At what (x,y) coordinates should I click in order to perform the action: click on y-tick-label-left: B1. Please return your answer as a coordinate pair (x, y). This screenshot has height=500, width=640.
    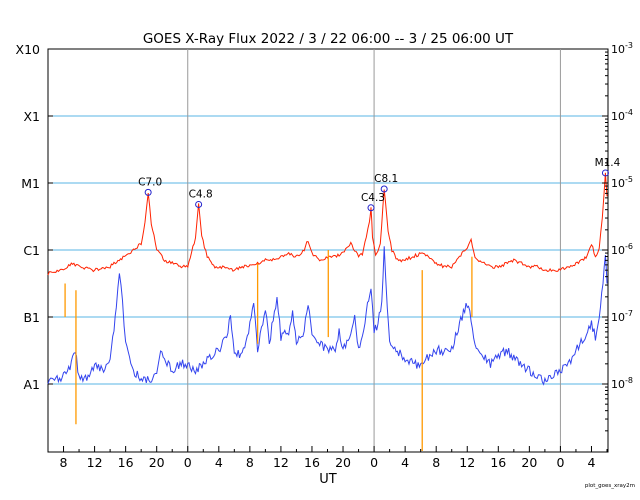
    Looking at the image, I should click on (31, 317).